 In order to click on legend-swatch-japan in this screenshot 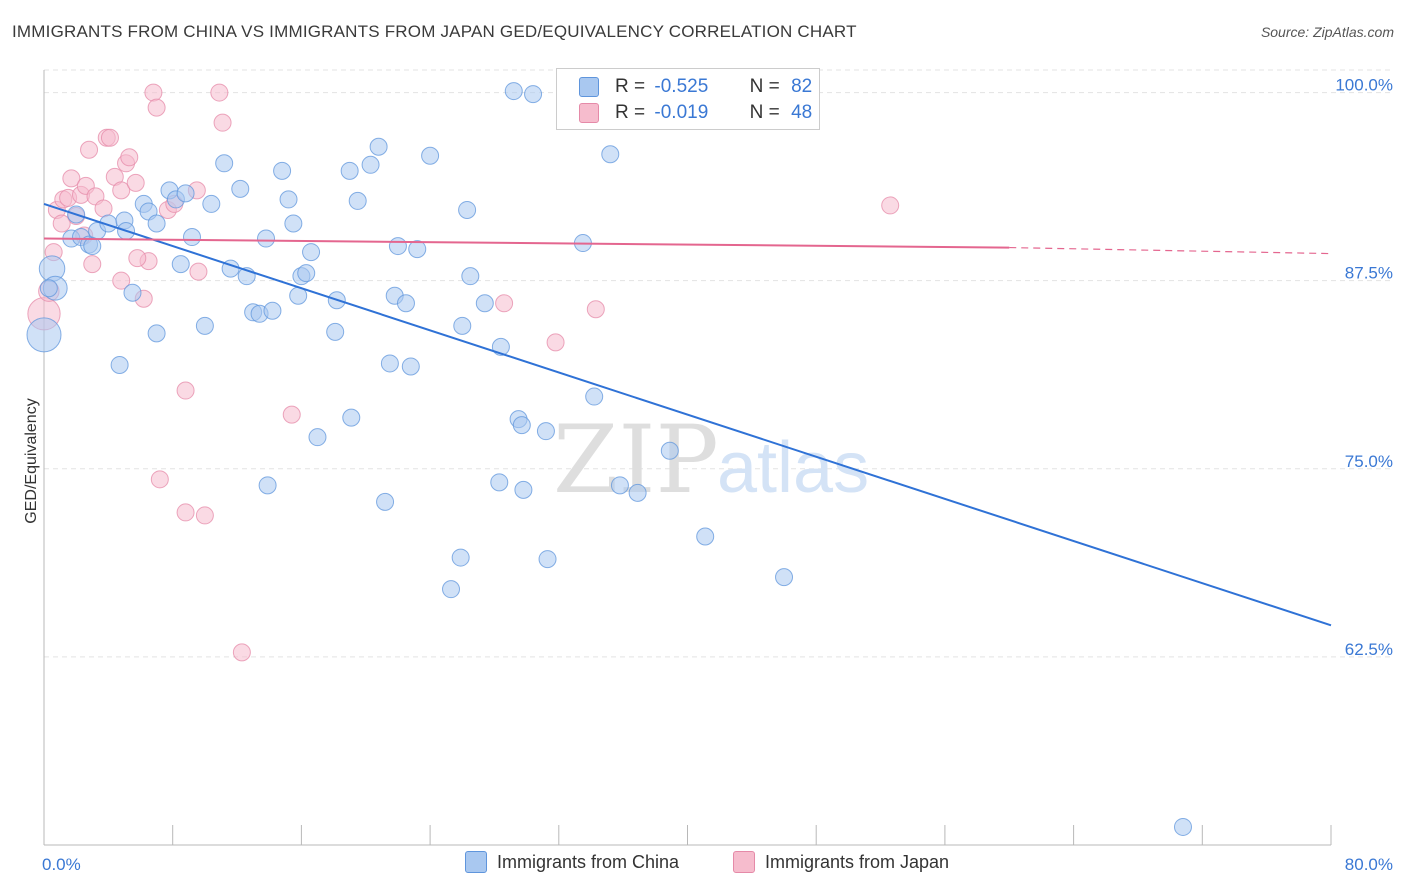, I will do `click(744, 862)`.